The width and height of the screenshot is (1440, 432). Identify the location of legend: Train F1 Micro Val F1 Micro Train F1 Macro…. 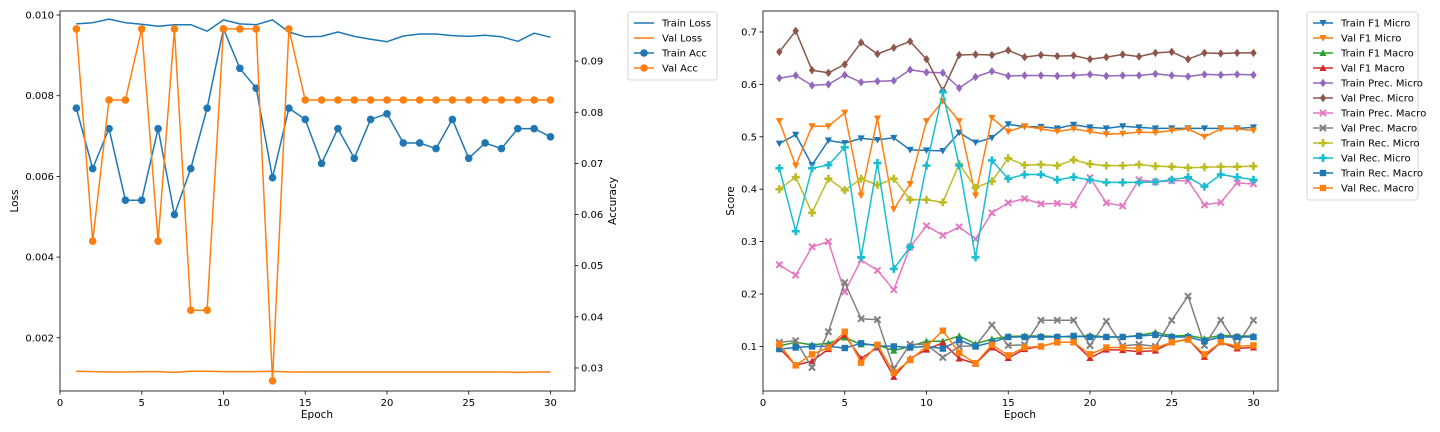
(1366, 106).